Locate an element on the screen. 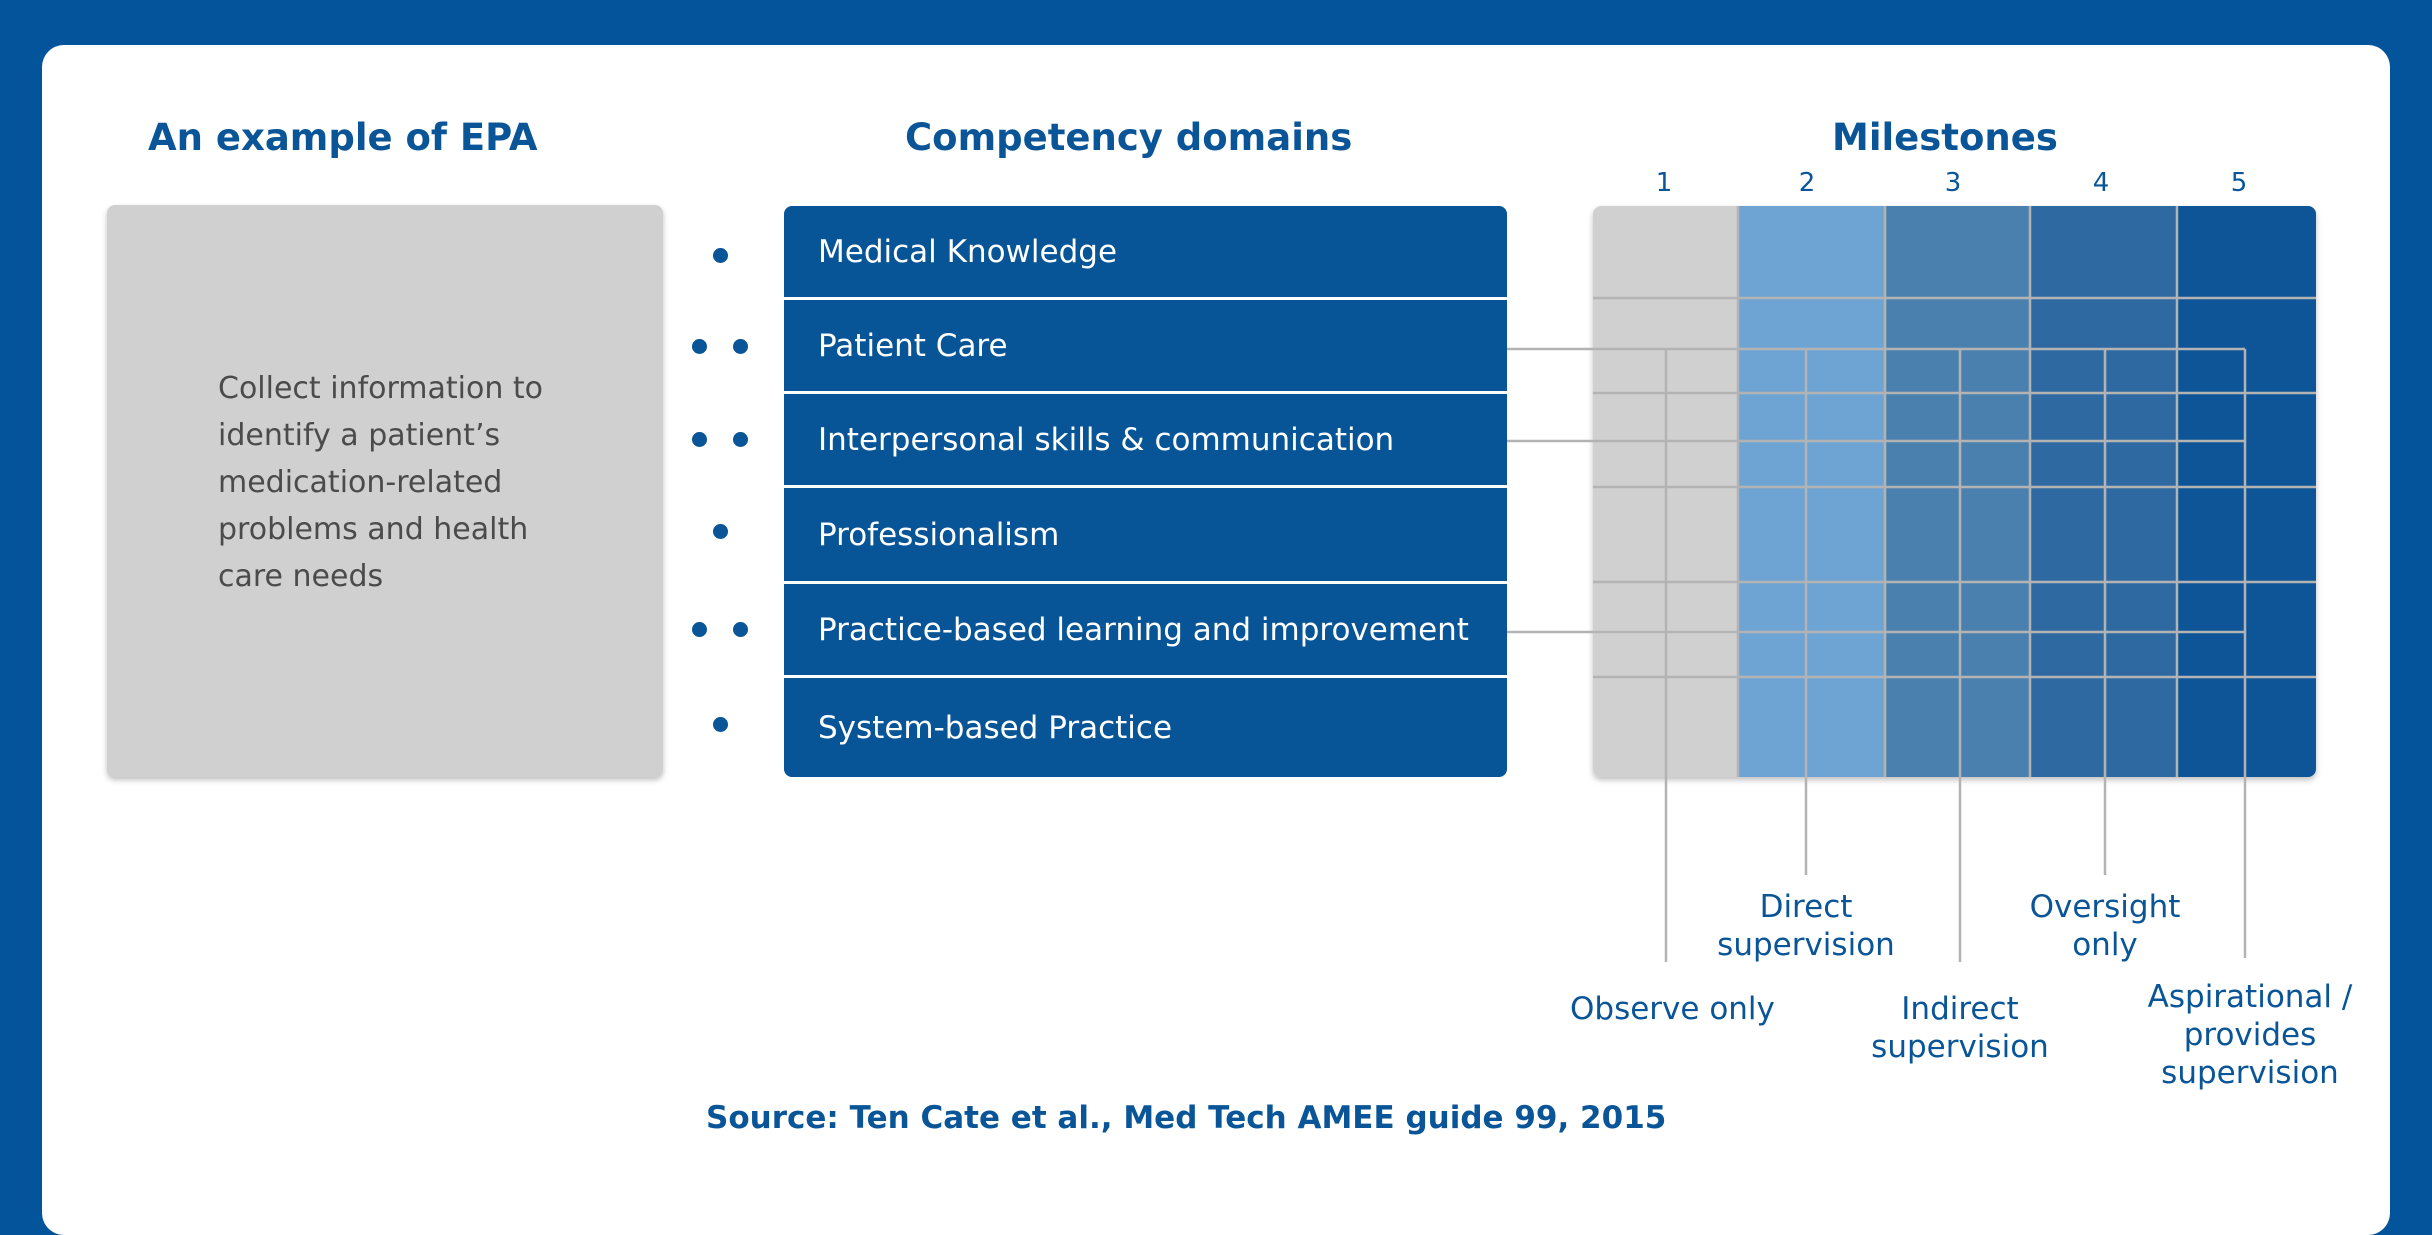  milestone-column-number: 3 is located at coordinates (1953, 183).